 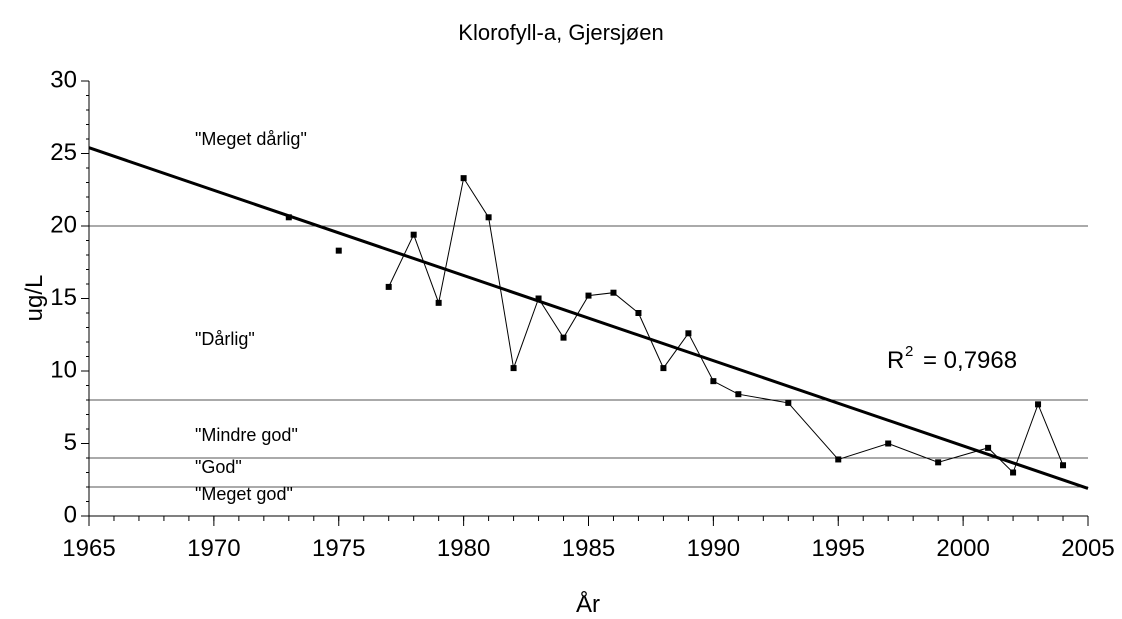 What do you see at coordinates (970, 360) in the screenshot?
I see `r-squared-value: = 0,7968` at bounding box center [970, 360].